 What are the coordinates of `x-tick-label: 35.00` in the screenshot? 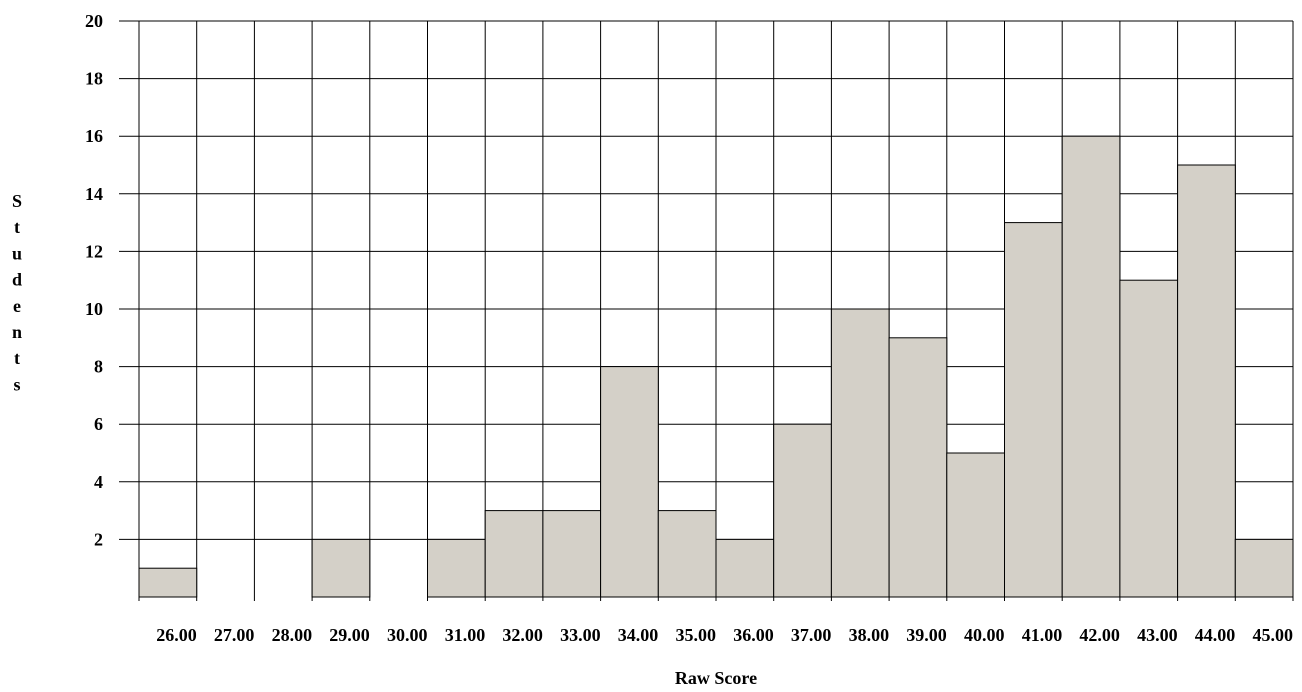 It's located at (696, 635).